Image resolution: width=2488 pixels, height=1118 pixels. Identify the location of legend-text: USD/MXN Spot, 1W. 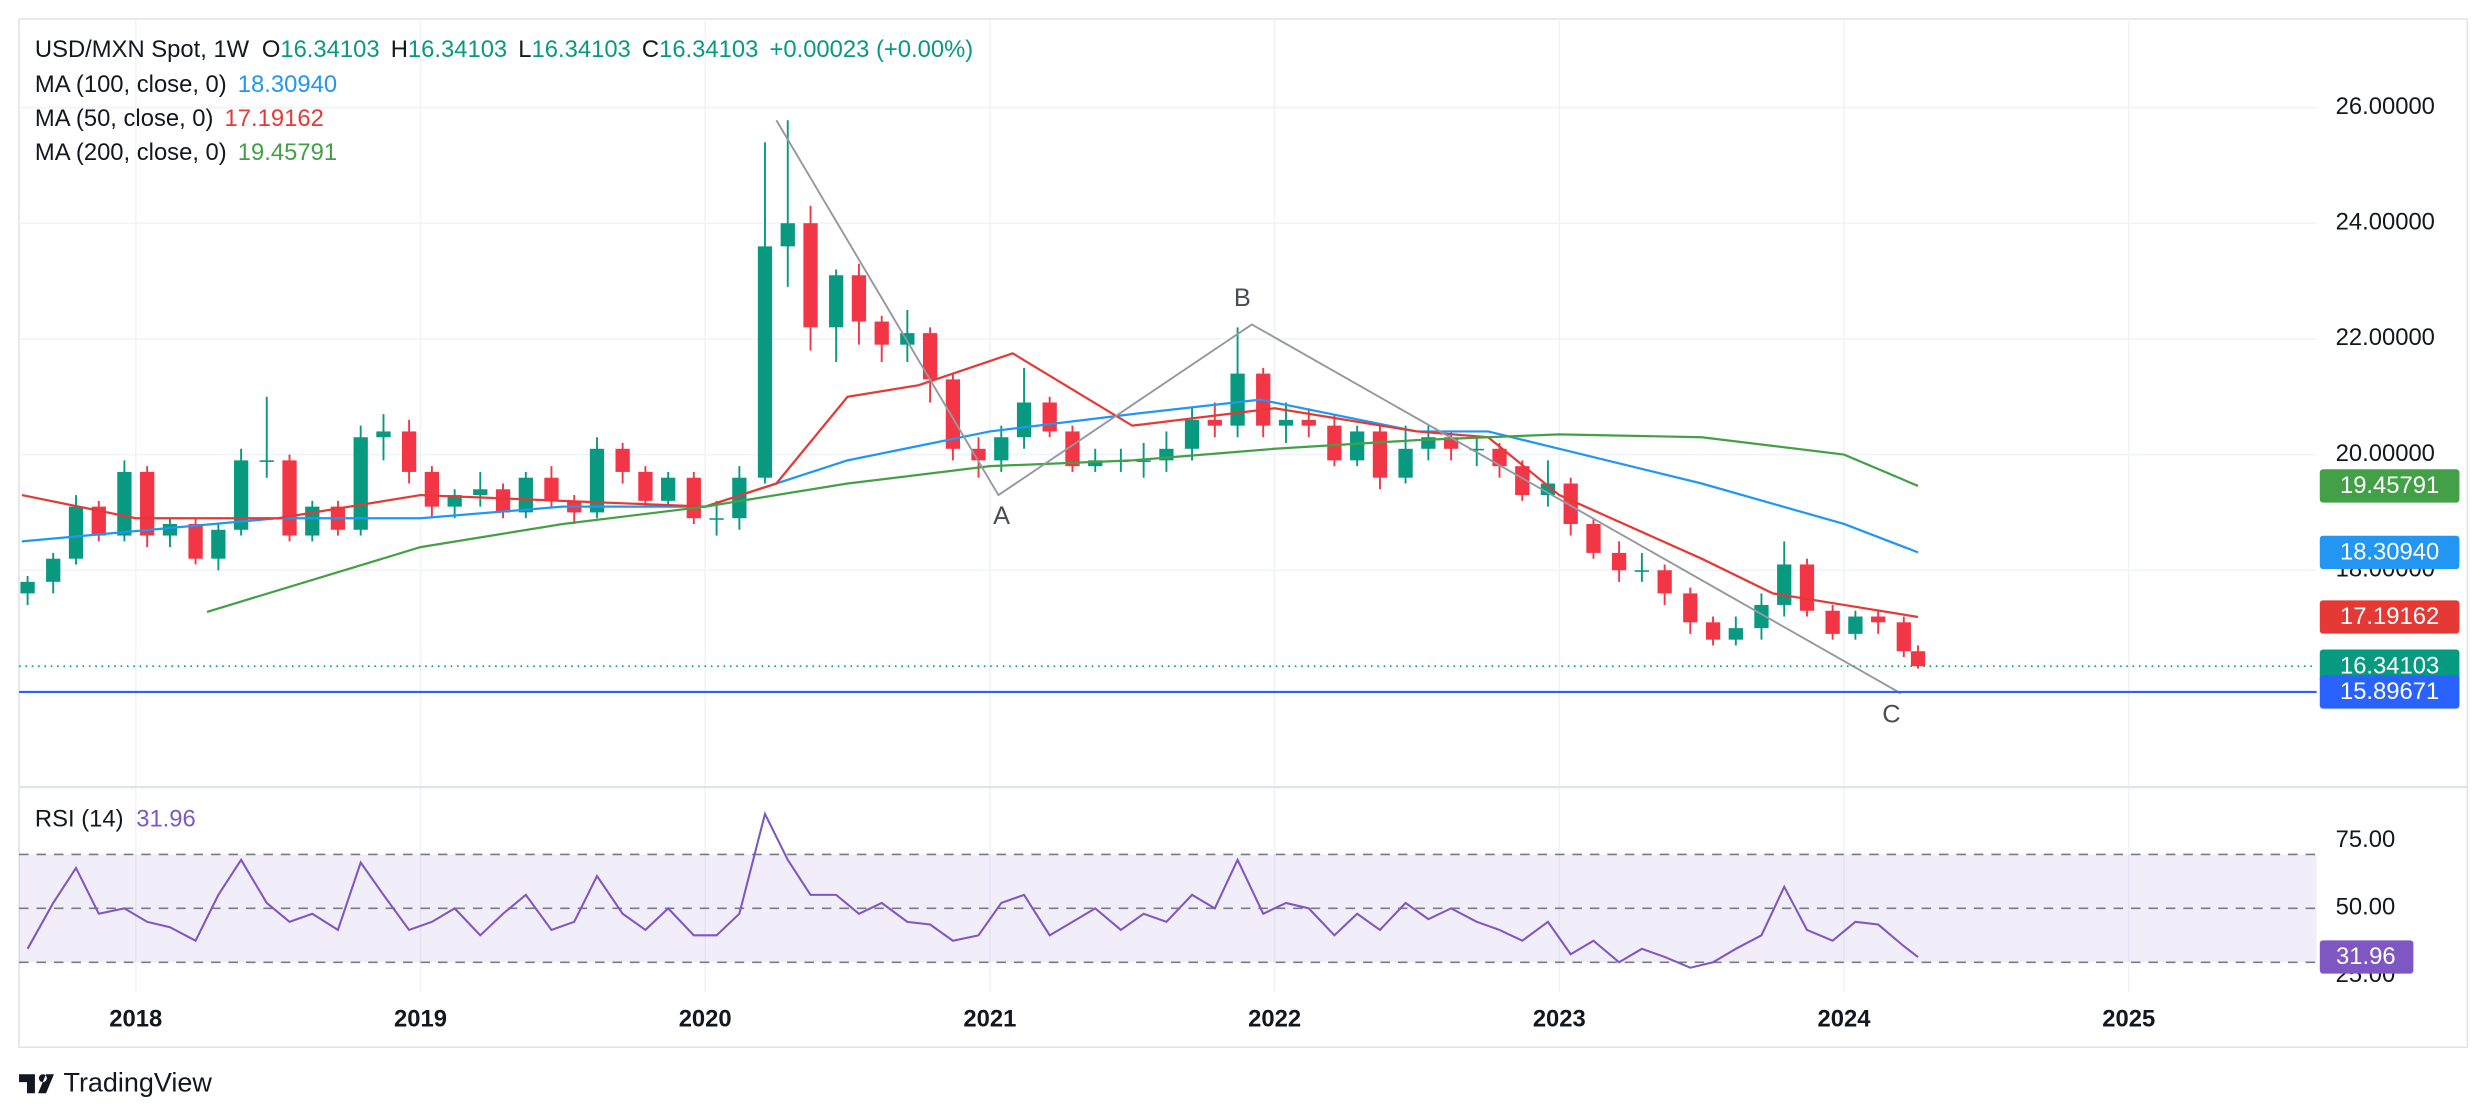
(142, 49).